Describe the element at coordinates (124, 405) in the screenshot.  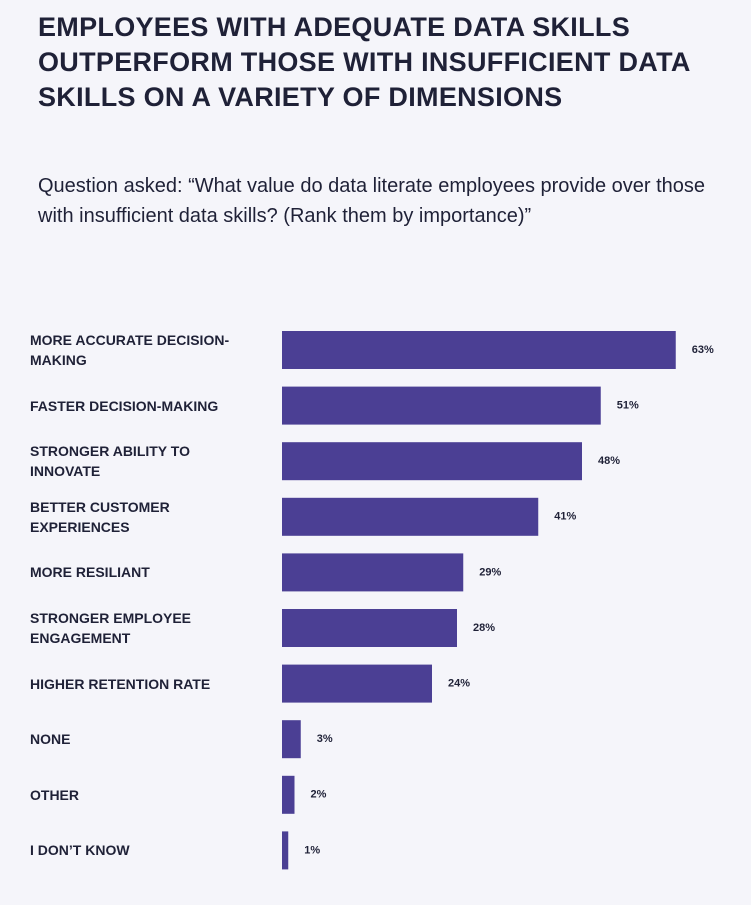
I see `category-label: FASTER DECISION-MAKING` at that location.